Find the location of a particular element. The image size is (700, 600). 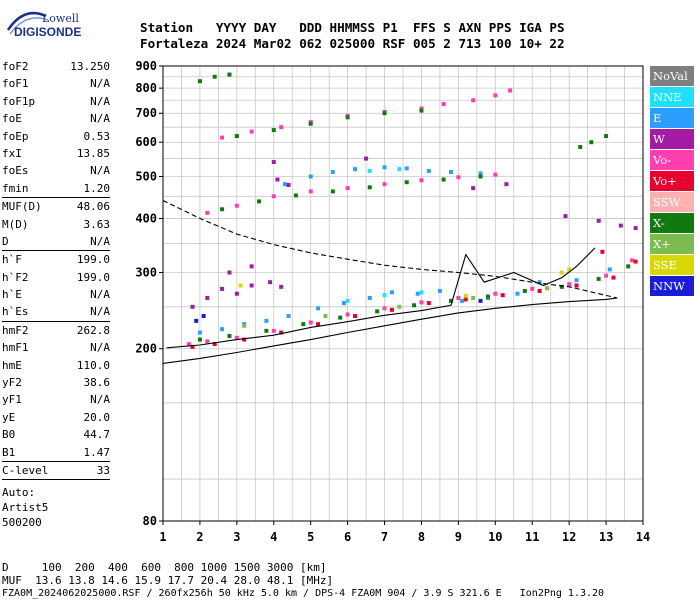

auto-line: Auto: is located at coordinates (19, 492).